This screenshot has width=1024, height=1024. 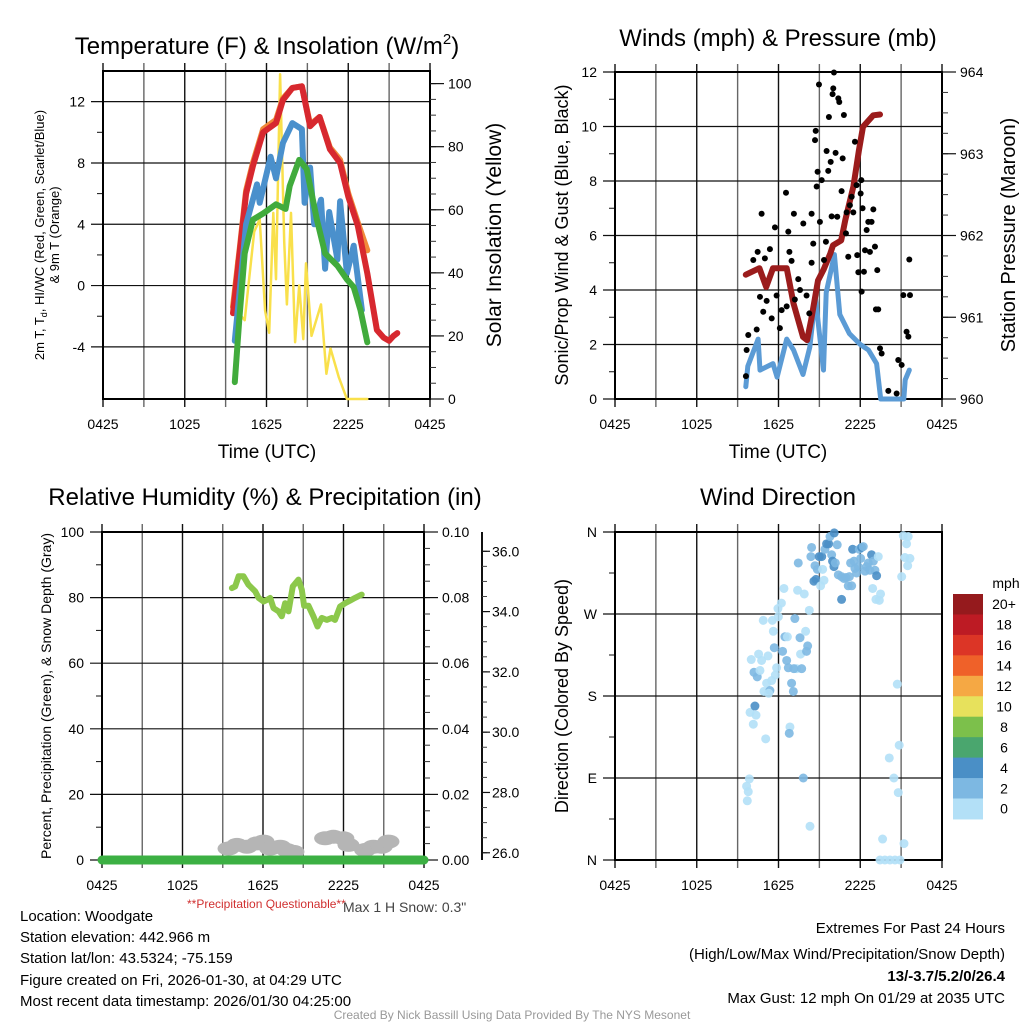 I want to click on station-location: Location: Woodgate, so click(x=86, y=916).